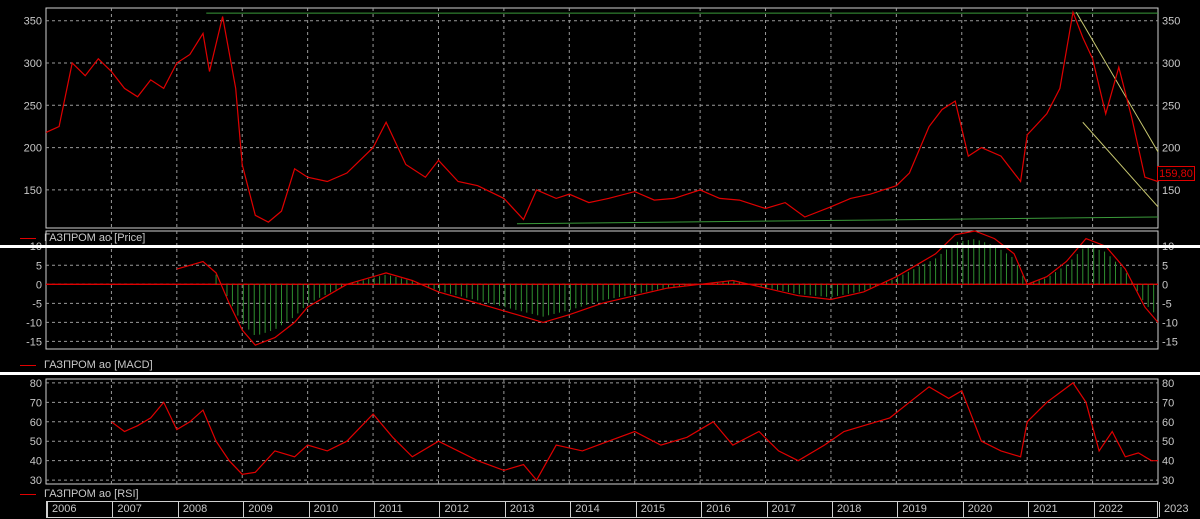 The width and height of the screenshot is (1200, 519). I want to click on macd-legend-swatch, so click(28, 365).